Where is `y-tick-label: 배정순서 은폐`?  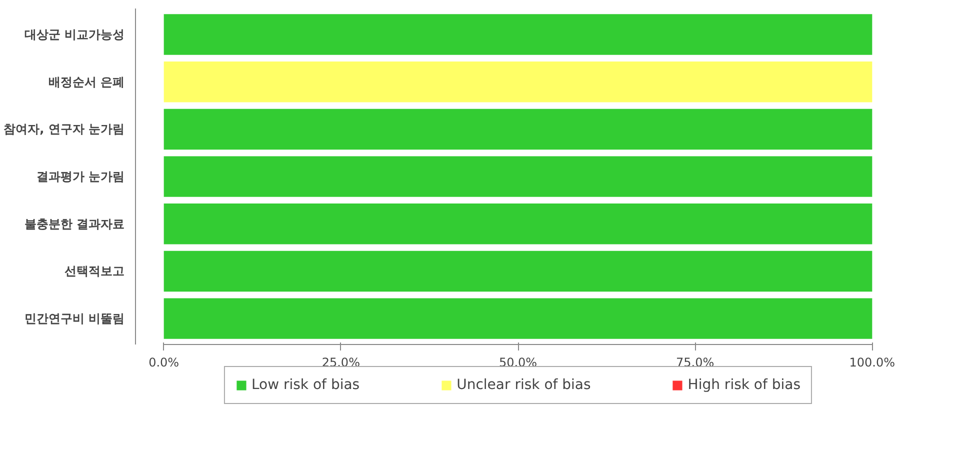
y-tick-label: 배정순서 은폐 is located at coordinates (86, 81).